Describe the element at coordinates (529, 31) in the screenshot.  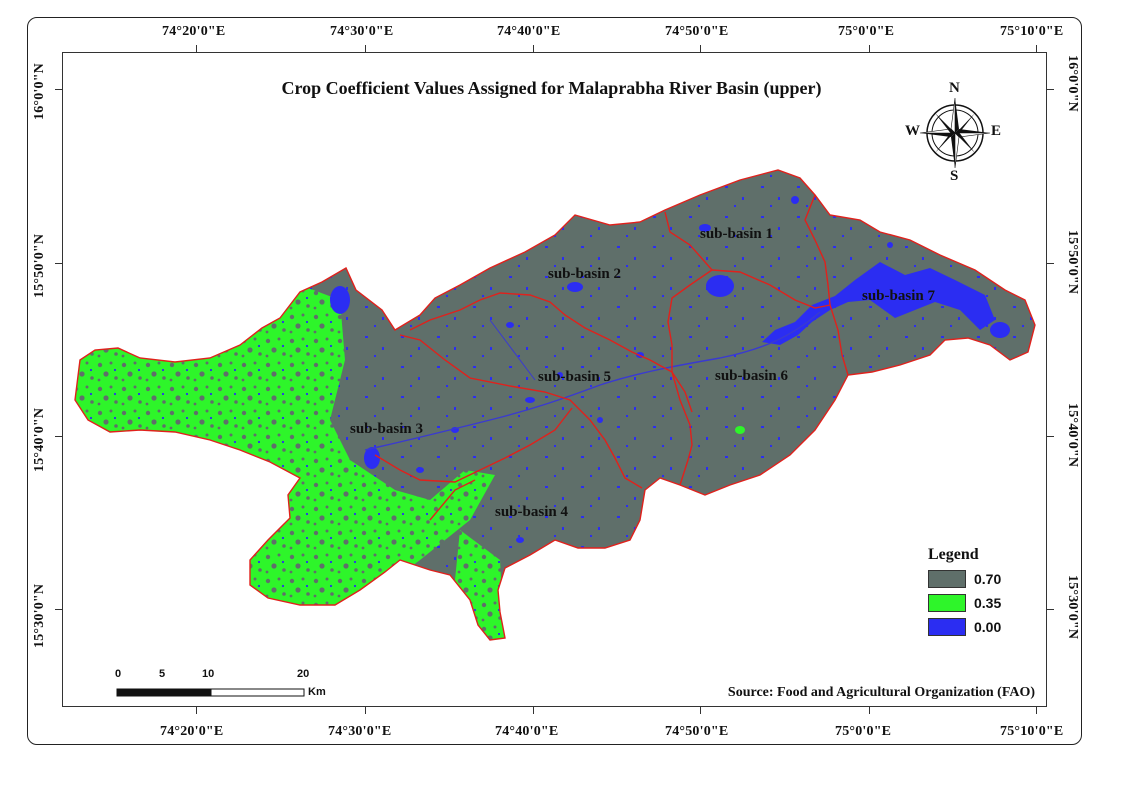
I see `lon-label-top-3: 74°40'0"E` at that location.